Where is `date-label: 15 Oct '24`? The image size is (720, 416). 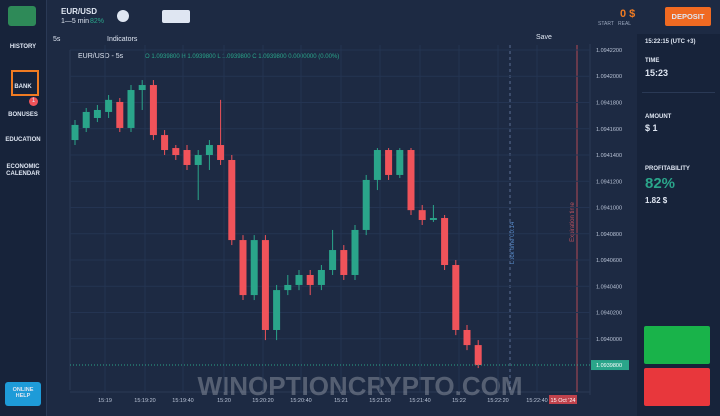
date-label: 15 Oct '24 is located at coordinates (563, 401).